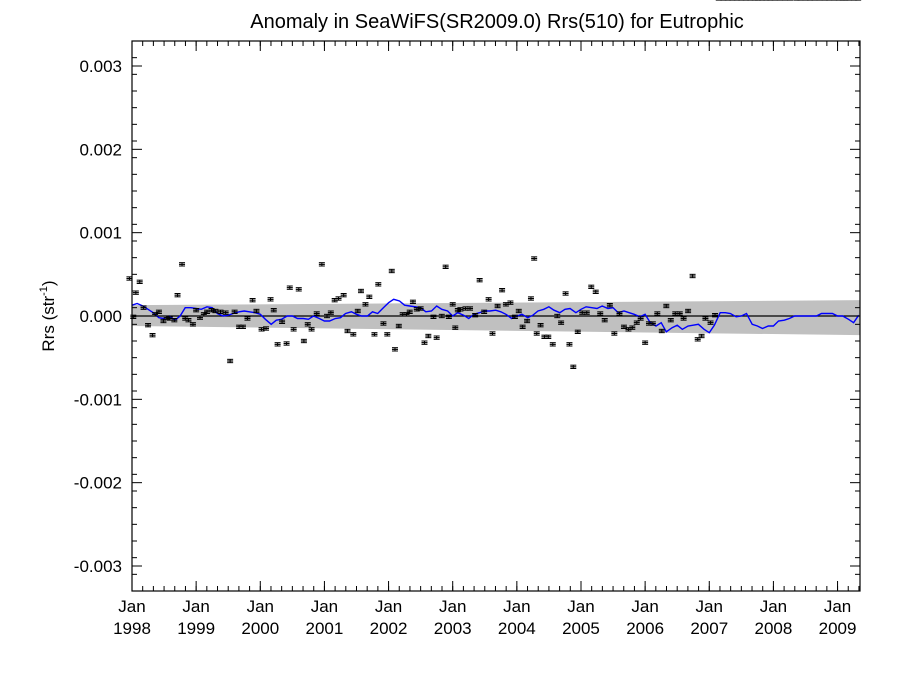  I want to click on x-tick-year-label: 2002, so click(389, 628).